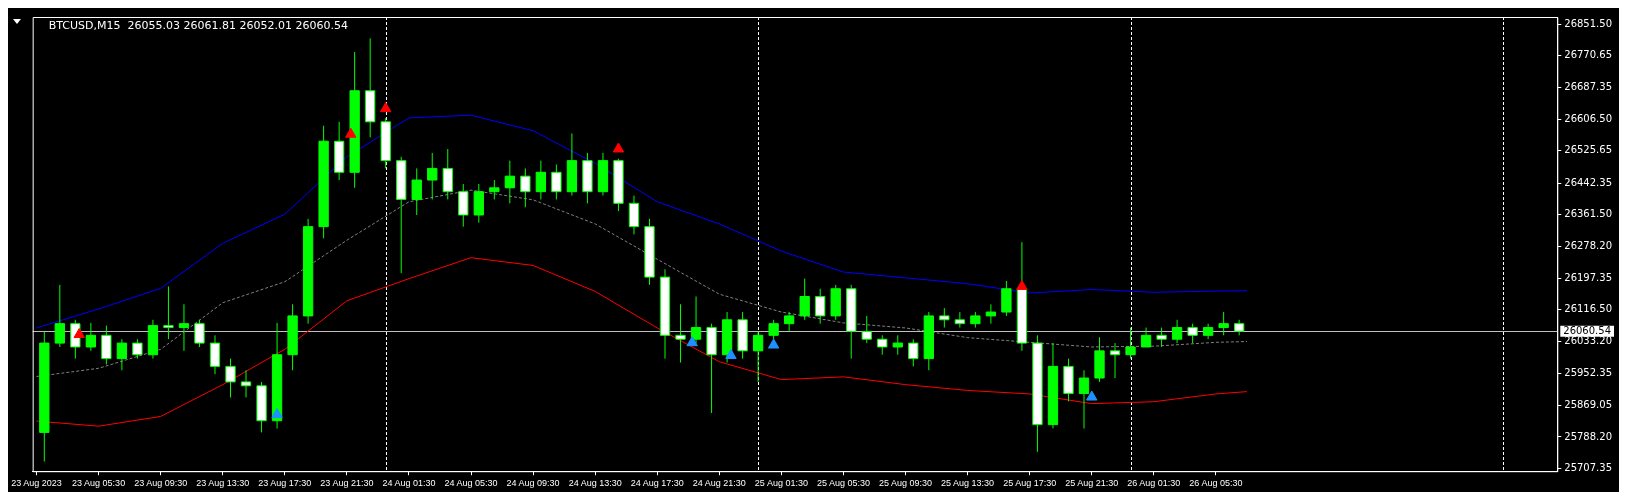 This screenshot has height=500, width=1627. I want to click on x-tick-label: 25 Aug 17:30, so click(1030, 483).